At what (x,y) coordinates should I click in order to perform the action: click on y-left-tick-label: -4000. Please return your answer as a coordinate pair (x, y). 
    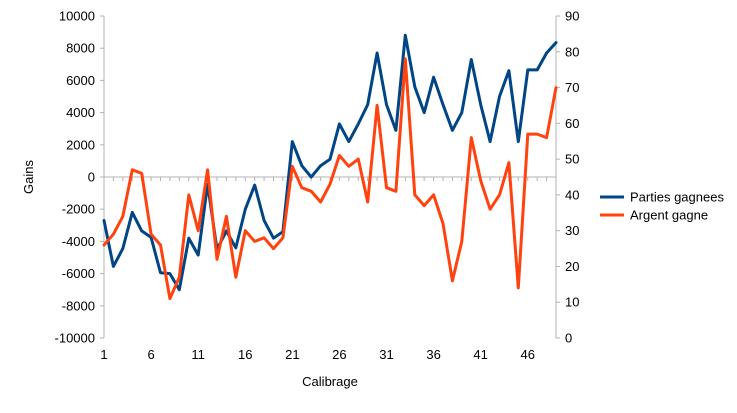
    Looking at the image, I should click on (78, 241).